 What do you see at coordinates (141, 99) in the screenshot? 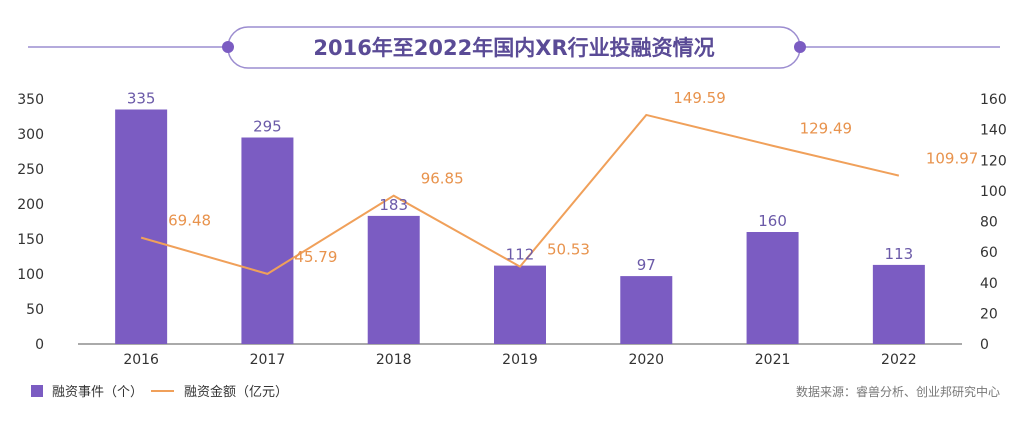
I see `bar-value-label: 335` at bounding box center [141, 99].